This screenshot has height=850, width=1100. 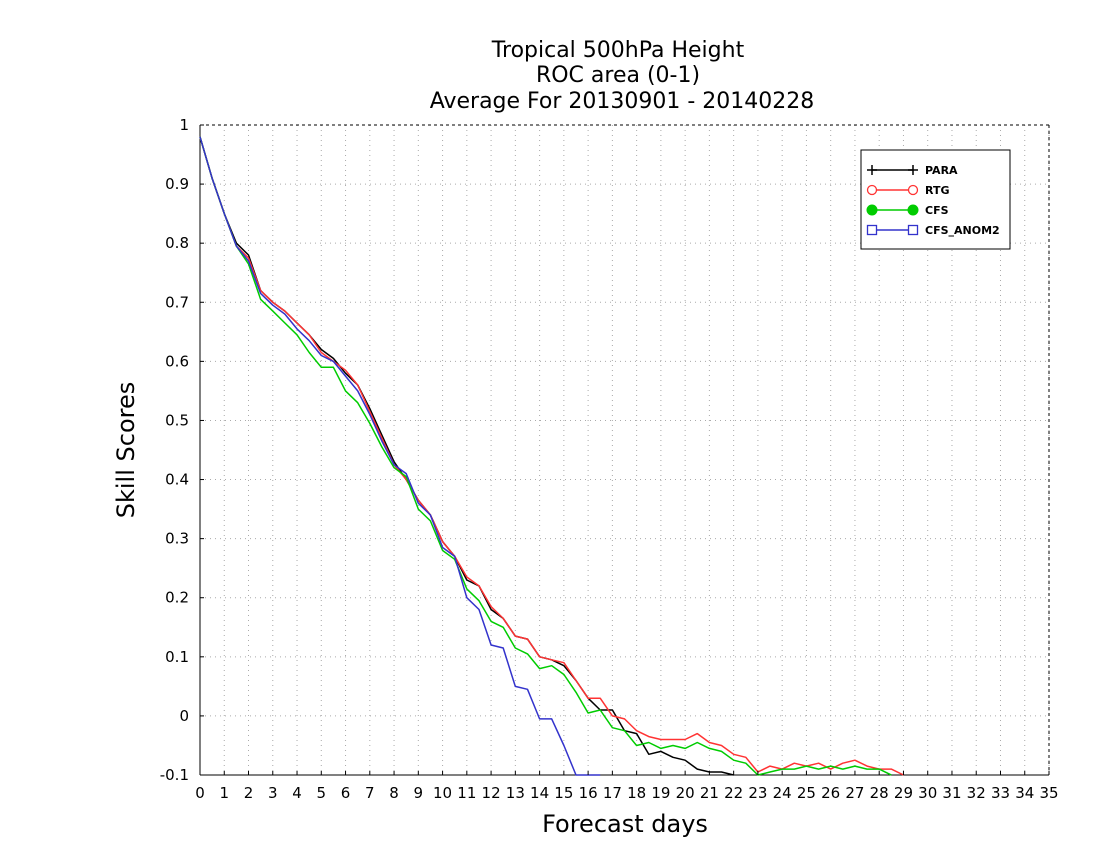 What do you see at coordinates (249, 793) in the screenshot?
I see `x-tick-label: 2` at bounding box center [249, 793].